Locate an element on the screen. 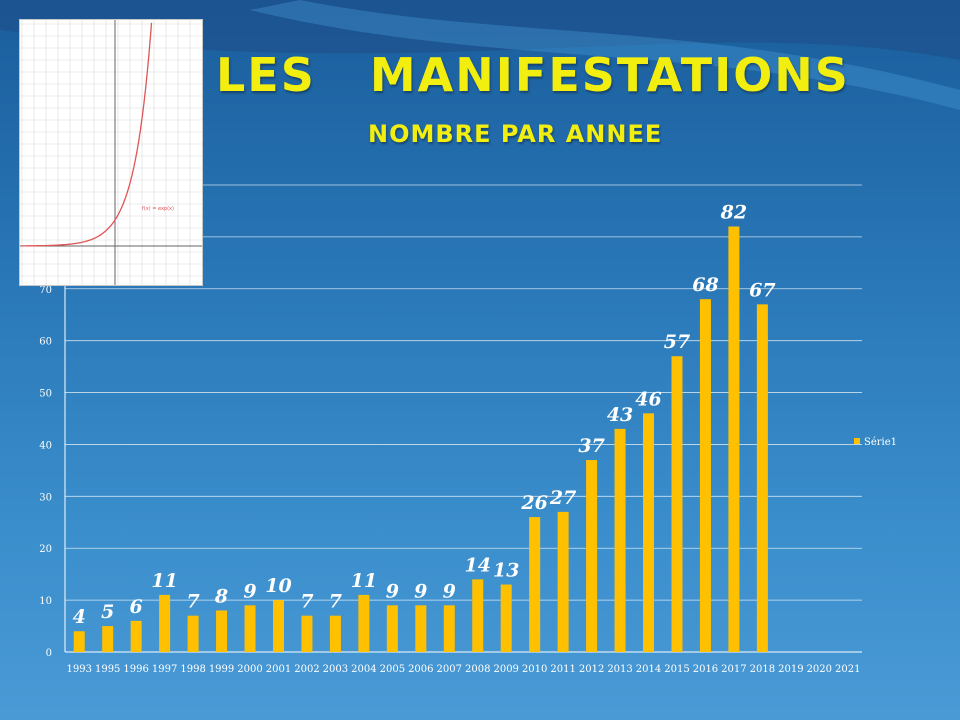 Image resolution: width=960 pixels, height=720 pixels. x-tick-label: 2005 is located at coordinates (392, 669).